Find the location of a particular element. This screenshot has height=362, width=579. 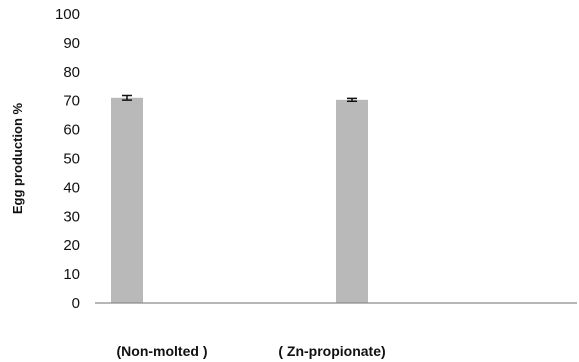

error-bars is located at coordinates (239, 98).